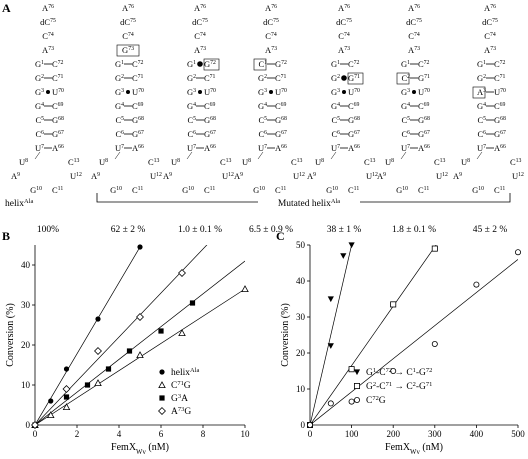 The width and height of the screenshot is (528, 459). Describe the element at coordinates (181, 412) in the screenshot. I see `legend-label: A73G` at that location.